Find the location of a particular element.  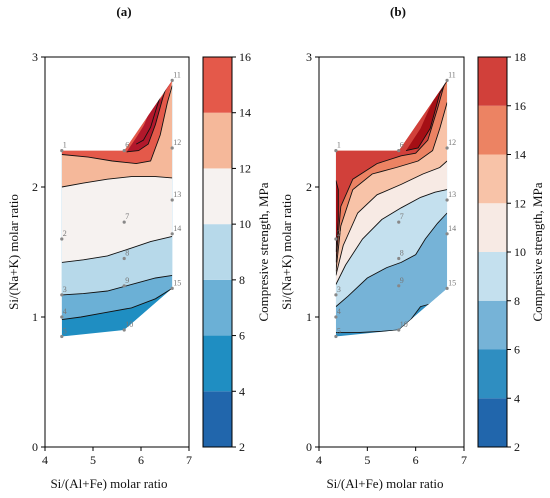

x-tick-label: 7 is located at coordinates (464, 460).